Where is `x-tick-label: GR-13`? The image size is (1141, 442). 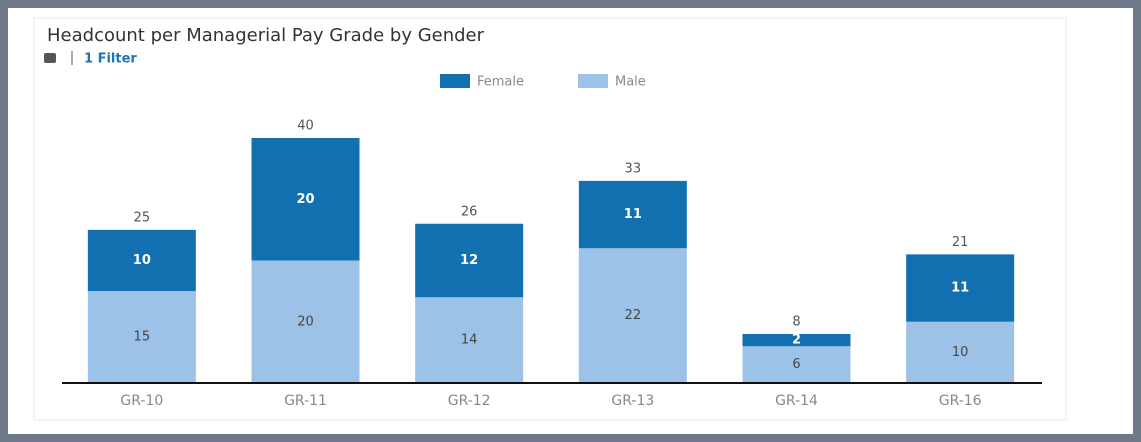
x-tick-label: GR-13 is located at coordinates (632, 401).